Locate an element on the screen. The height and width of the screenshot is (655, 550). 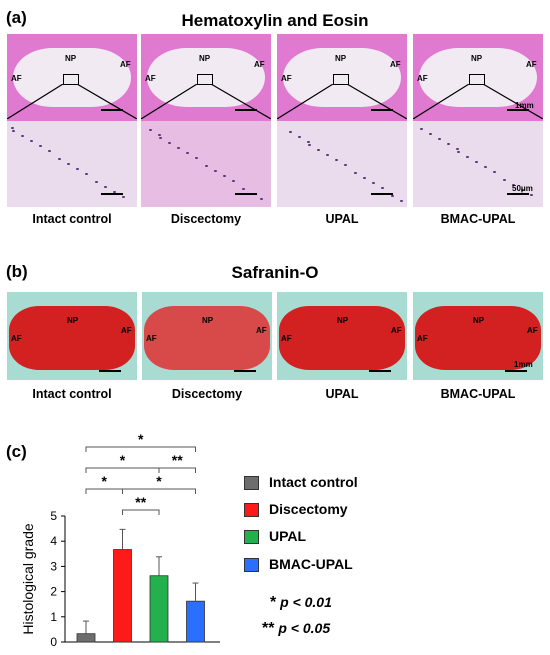
y-tick-label: 4 is located at coordinates (53, 541).